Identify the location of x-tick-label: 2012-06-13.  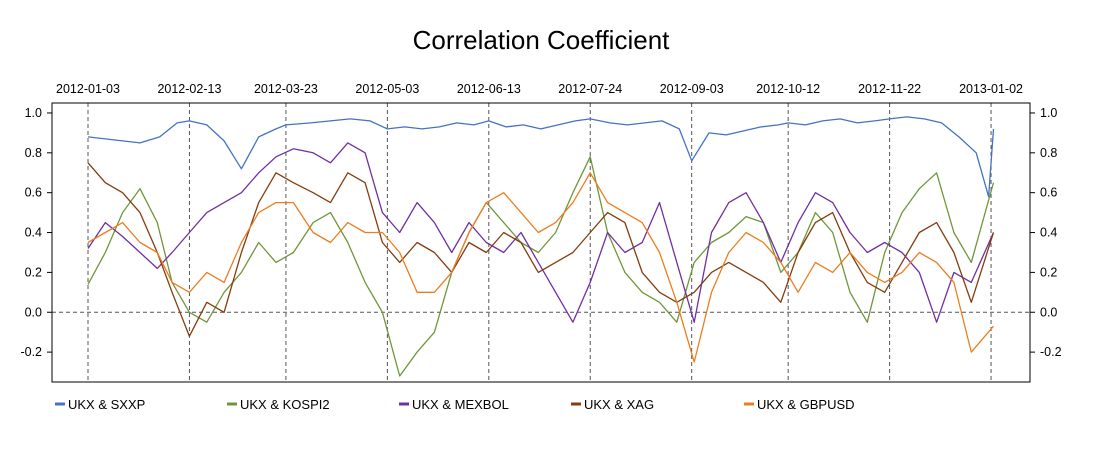
(489, 89).